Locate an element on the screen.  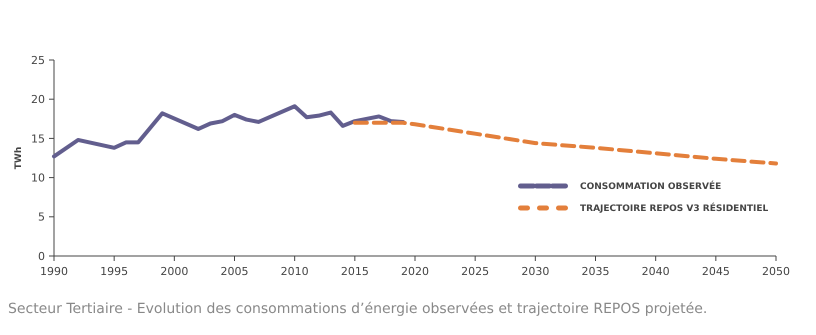
legend-label: TRAJECTOIRE REPOS V3 RÉSIDENTIEL is located at coordinates (674, 208).